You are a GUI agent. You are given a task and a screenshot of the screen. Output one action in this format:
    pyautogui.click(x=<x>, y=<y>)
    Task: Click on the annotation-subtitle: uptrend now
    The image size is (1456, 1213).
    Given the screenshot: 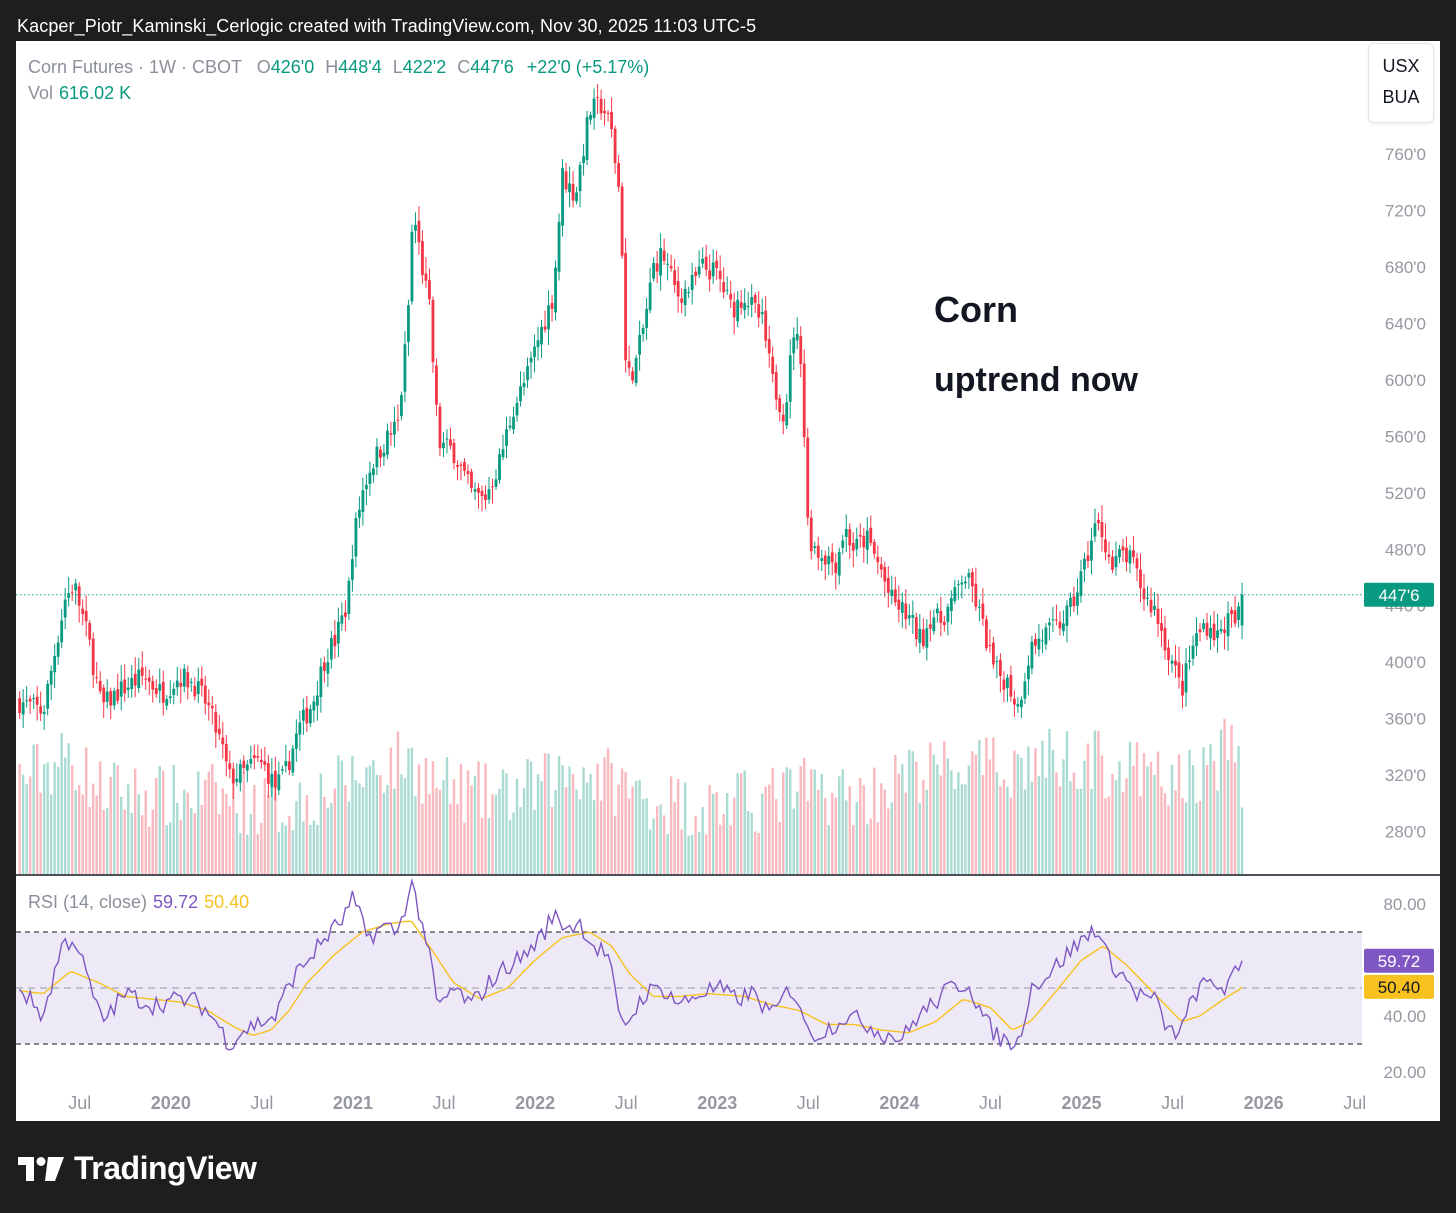 What is the action you would take?
    pyautogui.click(x=1036, y=380)
    